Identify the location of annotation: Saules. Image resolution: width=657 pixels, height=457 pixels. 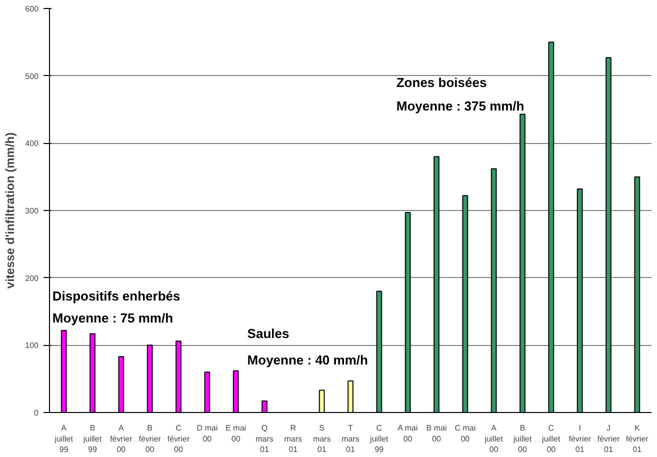
(268, 334).